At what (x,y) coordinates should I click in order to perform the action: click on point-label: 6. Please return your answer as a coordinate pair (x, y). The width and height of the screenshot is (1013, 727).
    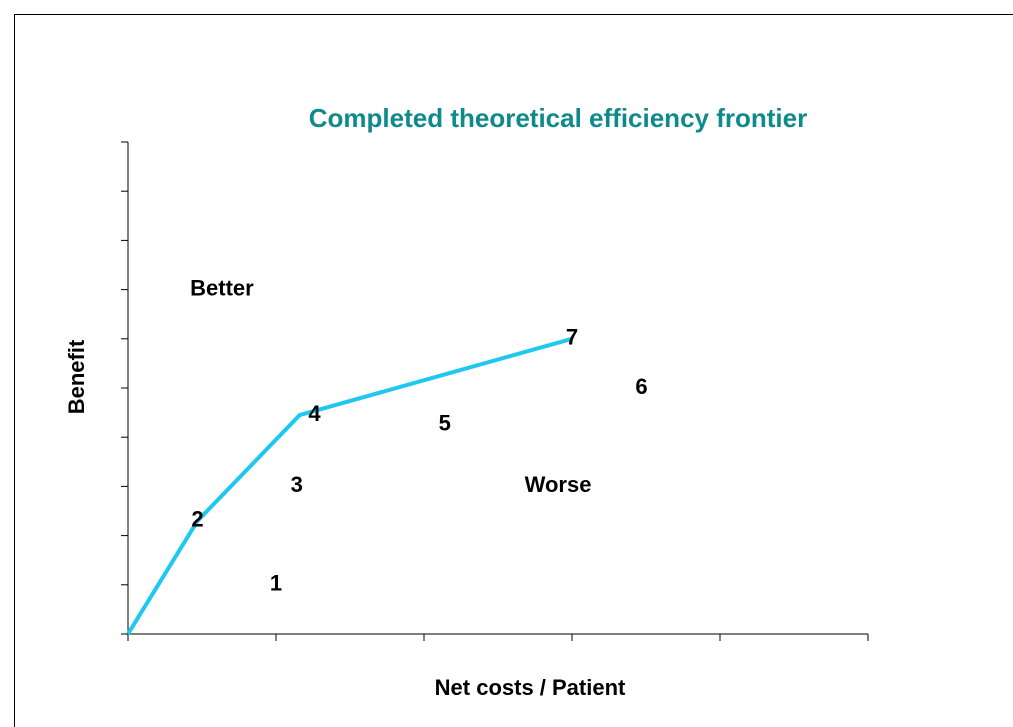
    Looking at the image, I should click on (641, 386).